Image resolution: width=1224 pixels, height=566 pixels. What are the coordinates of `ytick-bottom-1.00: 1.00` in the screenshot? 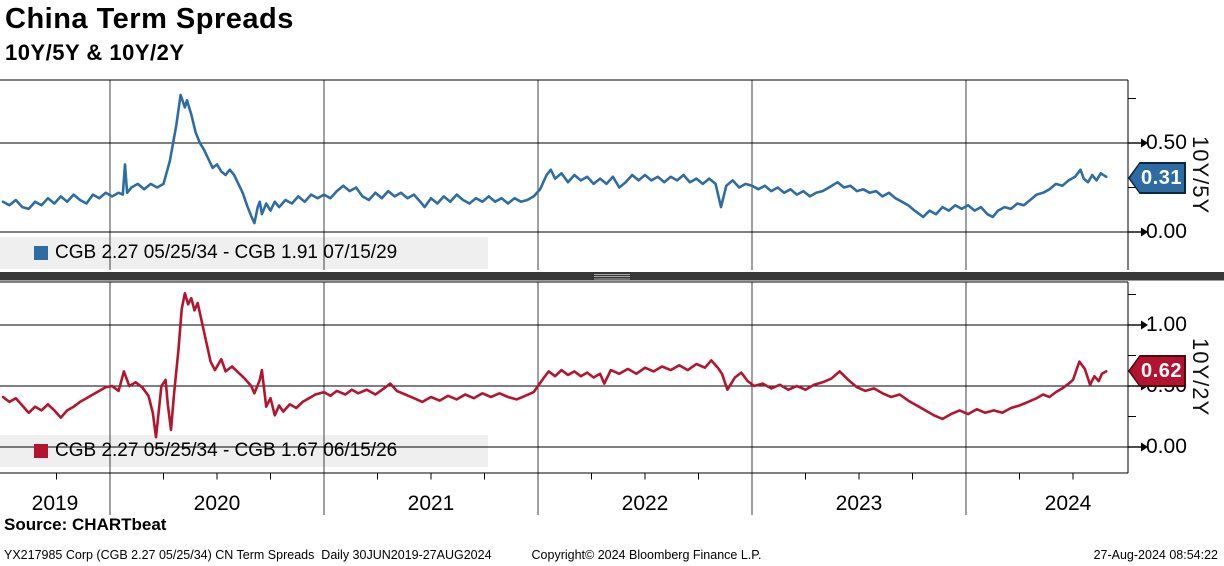 It's located at (1166, 324).